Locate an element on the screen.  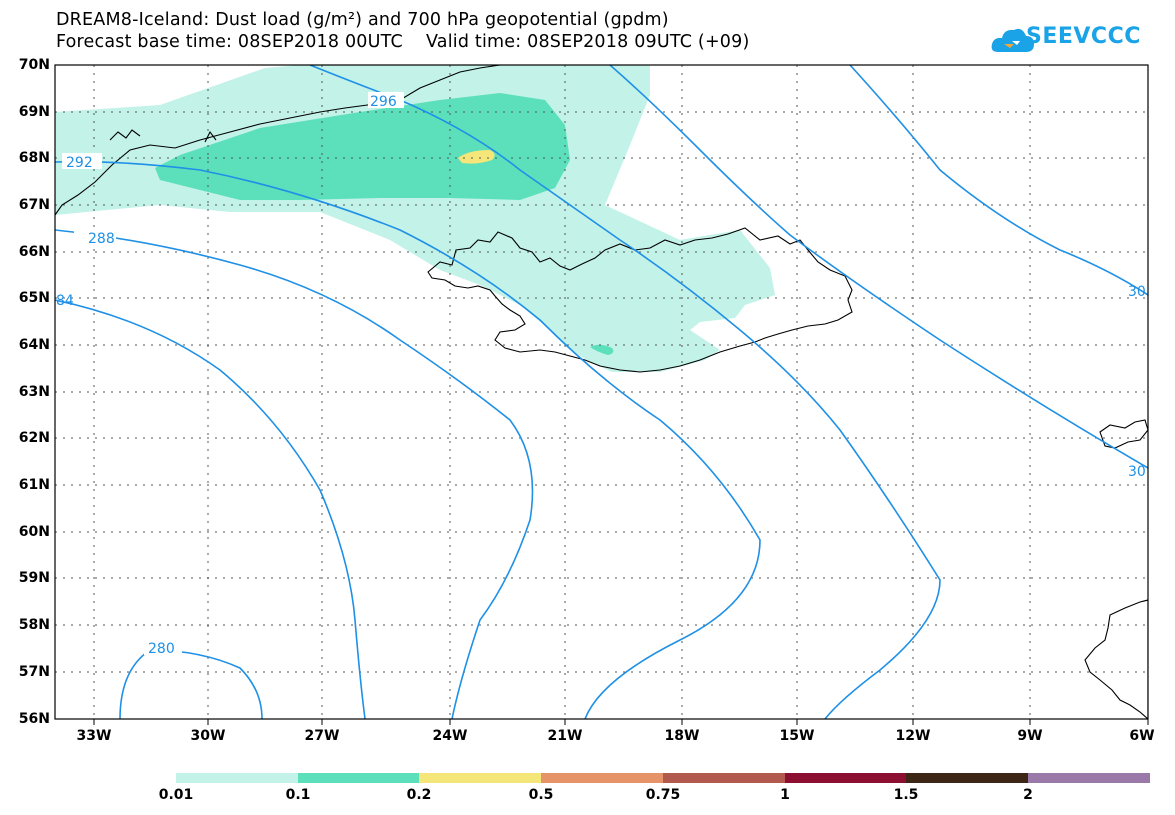
dust-shading-mid is located at coordinates (384, 224).